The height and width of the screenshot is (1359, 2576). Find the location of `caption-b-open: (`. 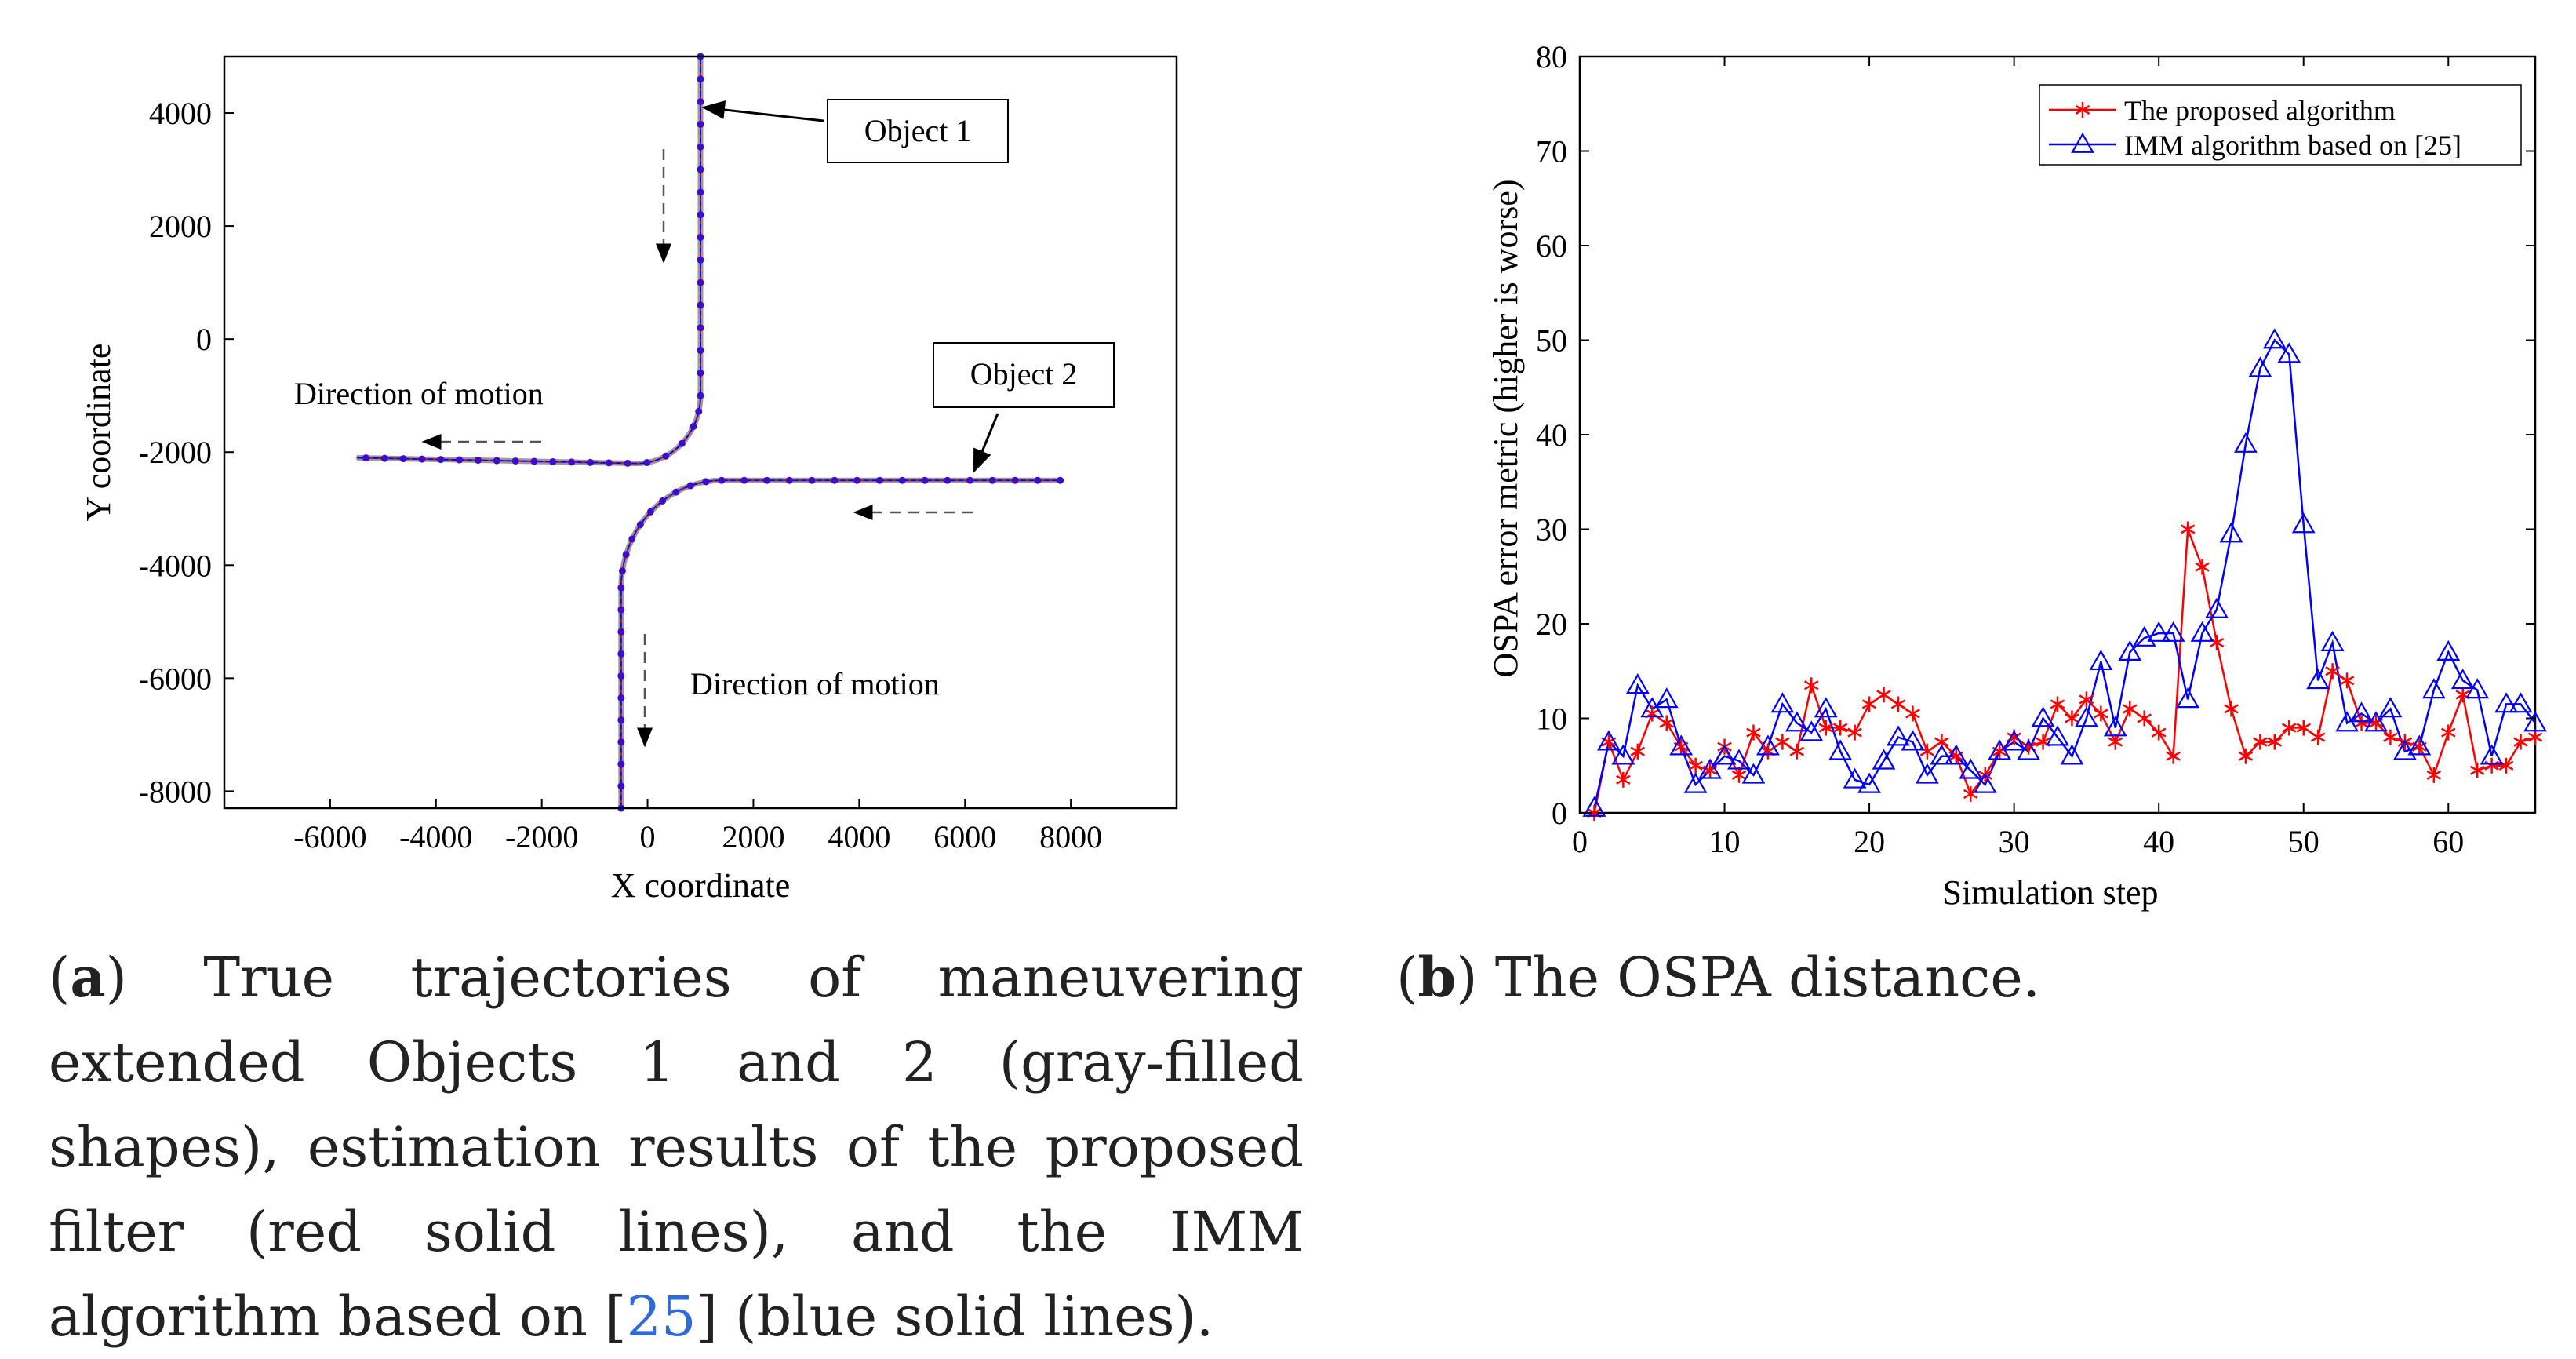

caption-b-open: ( is located at coordinates (1407, 977).